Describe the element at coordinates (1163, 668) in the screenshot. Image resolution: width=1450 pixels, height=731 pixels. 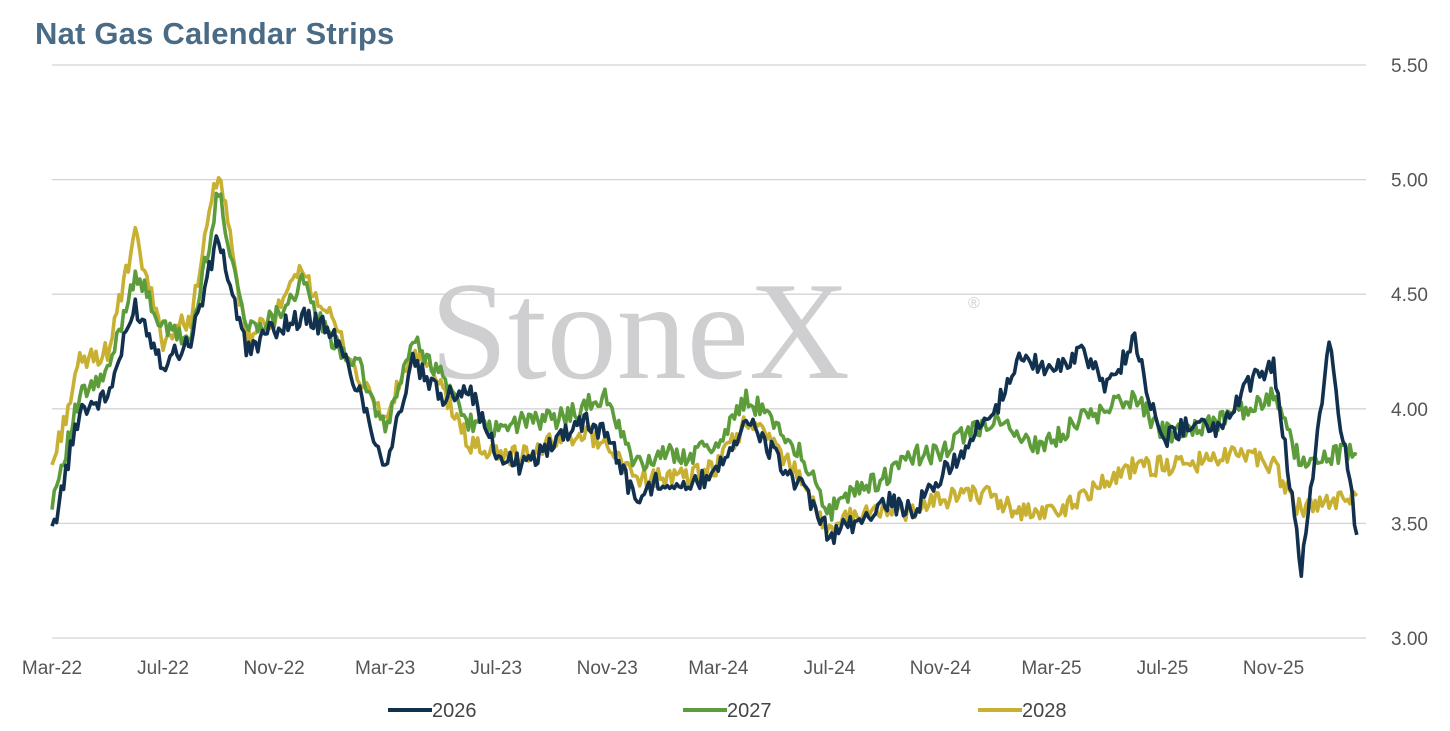
I see `x-tick-label: Jul-25` at that location.